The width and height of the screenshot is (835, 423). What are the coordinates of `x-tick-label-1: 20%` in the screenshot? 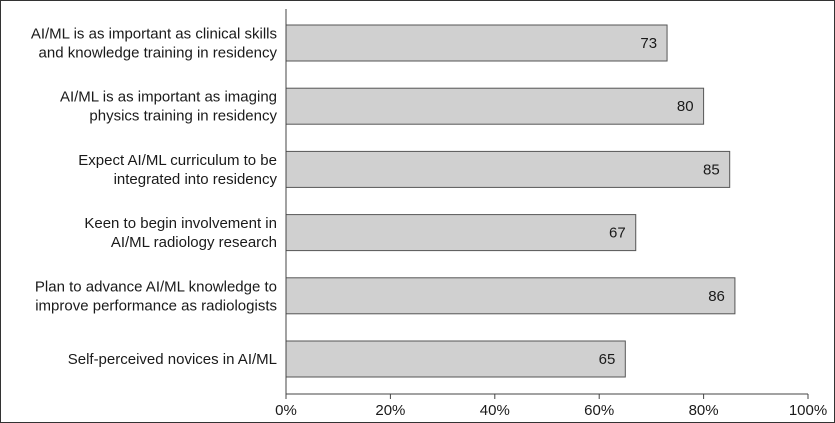 It's located at (390, 410).